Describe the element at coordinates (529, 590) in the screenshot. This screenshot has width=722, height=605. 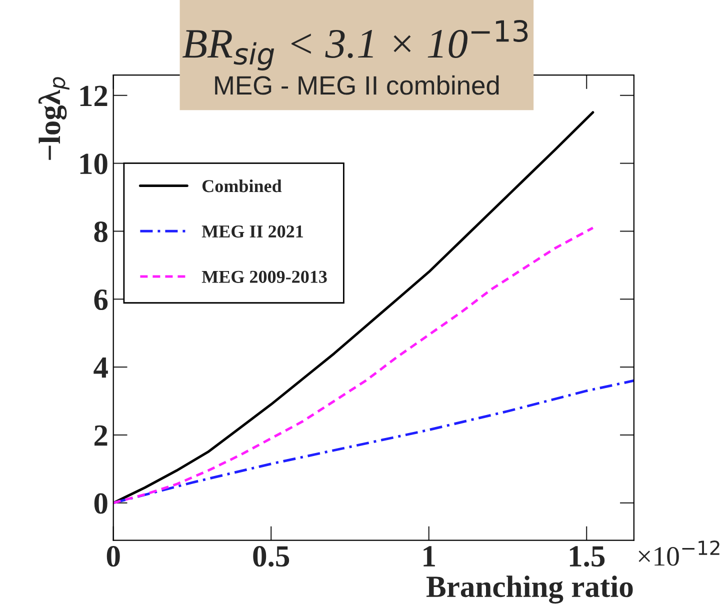
I see `x-axis-title: Branching ratio` at that location.